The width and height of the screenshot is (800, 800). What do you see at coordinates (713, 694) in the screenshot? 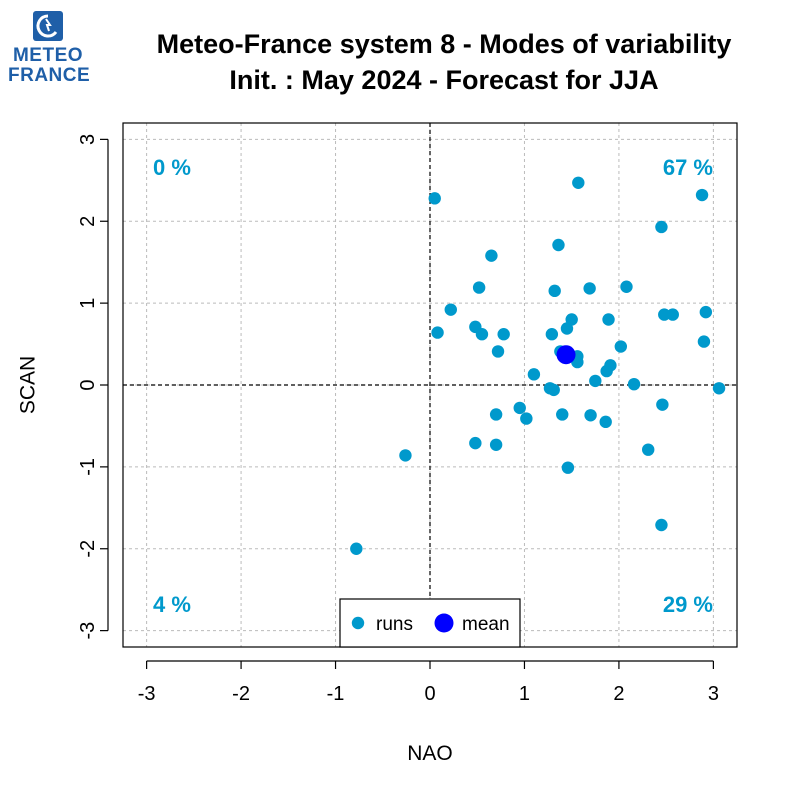
I see `x-tick-label: 3` at bounding box center [713, 694].